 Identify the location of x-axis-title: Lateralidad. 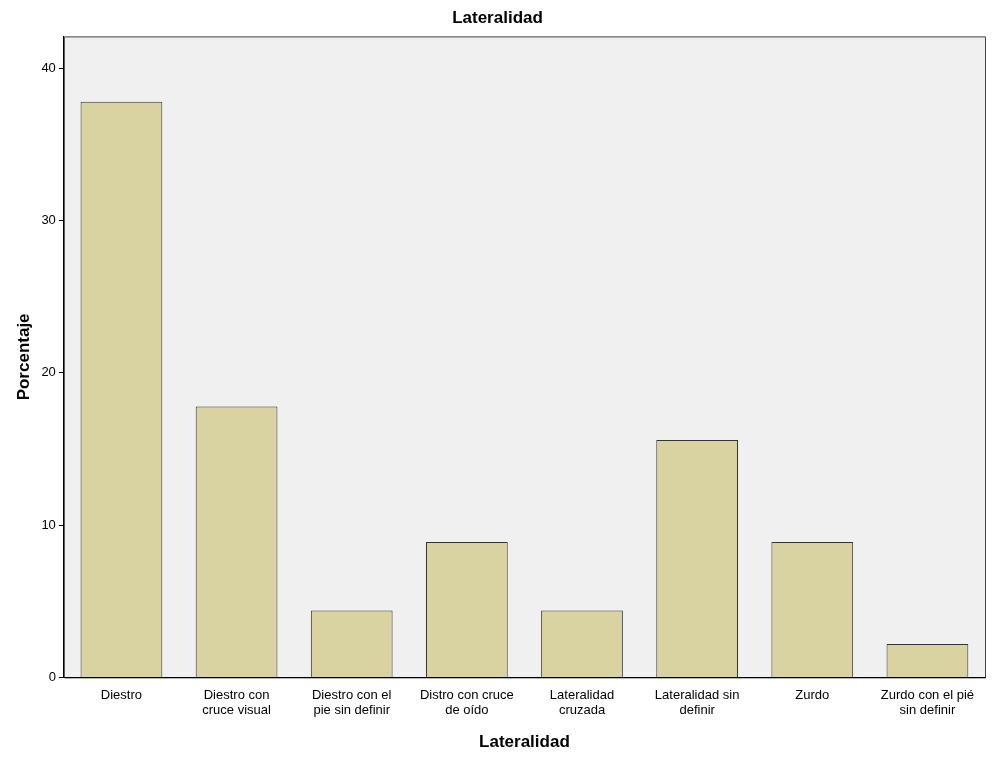
(524, 742).